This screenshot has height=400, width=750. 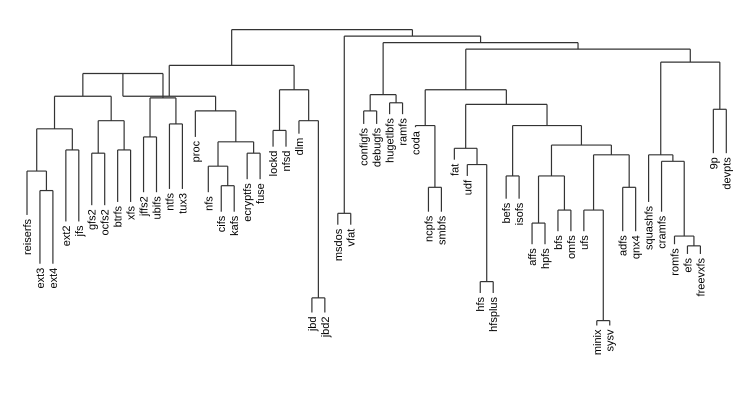 What do you see at coordinates (468, 187) in the screenshot?
I see `leaf-label: udf` at bounding box center [468, 187].